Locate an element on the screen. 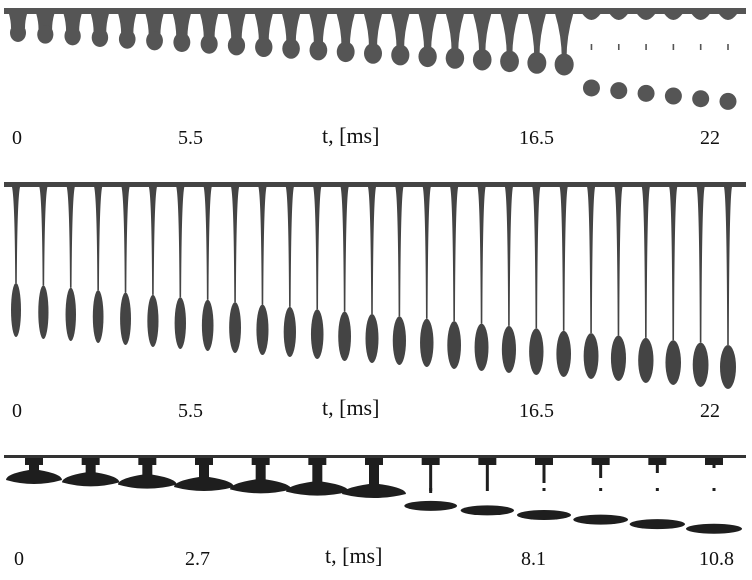 This screenshot has height=580, width=752. p1-time-label-2: 16.5 is located at coordinates (536, 138).